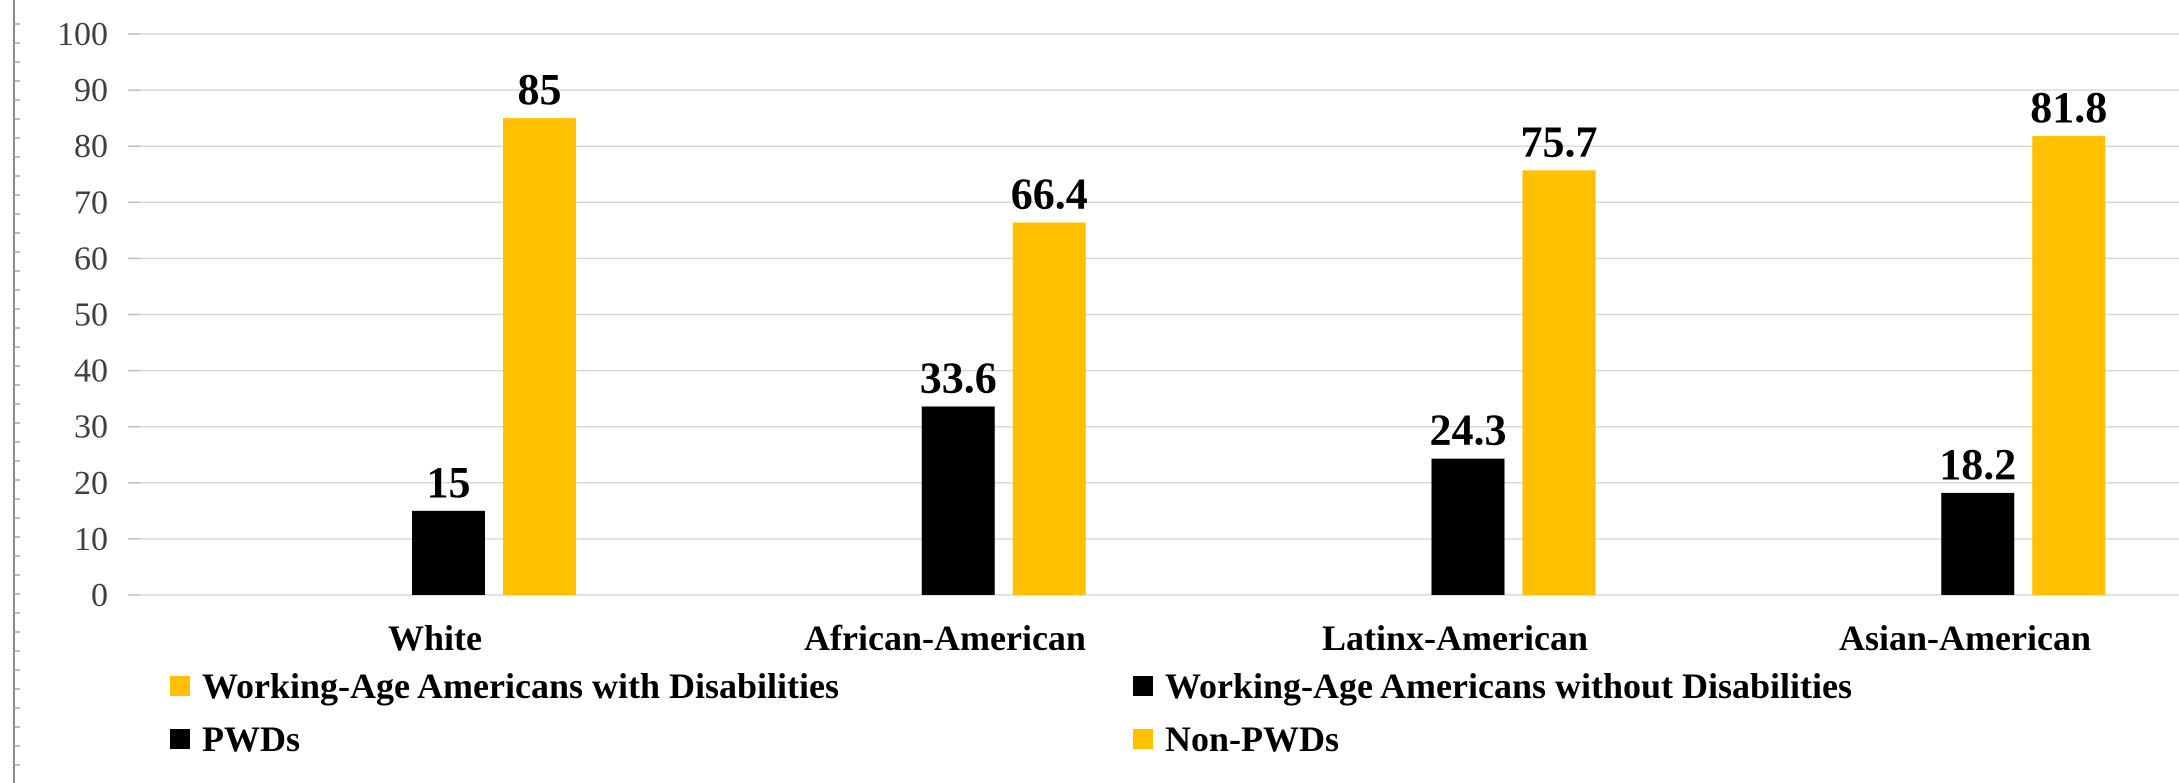 The image size is (2179, 783). Describe the element at coordinates (2068, 107) in the screenshot. I see `data-label: 81.8` at that location.